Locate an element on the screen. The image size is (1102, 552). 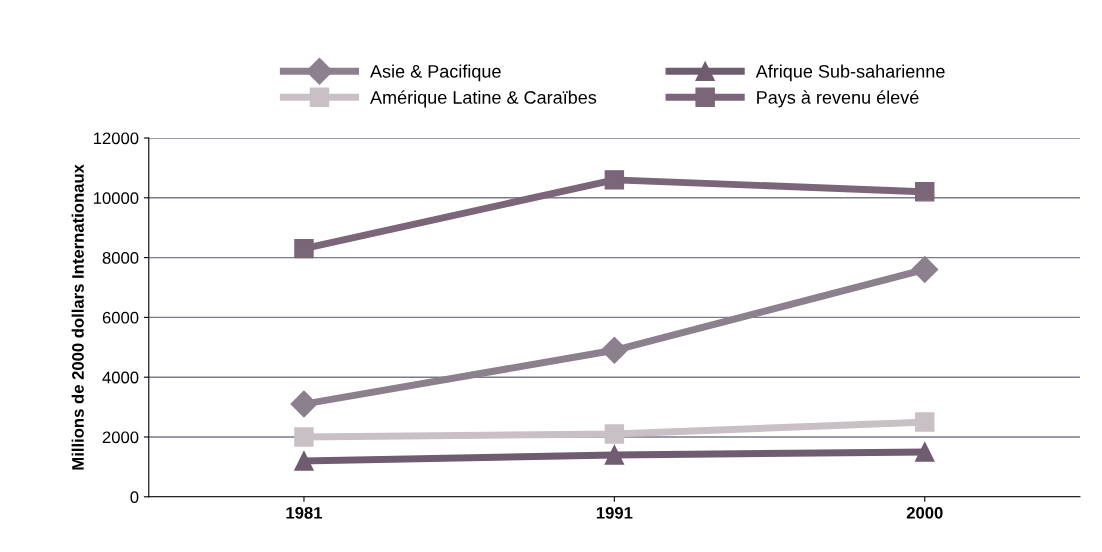
legend-label: Pays à revenu élevé is located at coordinates (838, 99).